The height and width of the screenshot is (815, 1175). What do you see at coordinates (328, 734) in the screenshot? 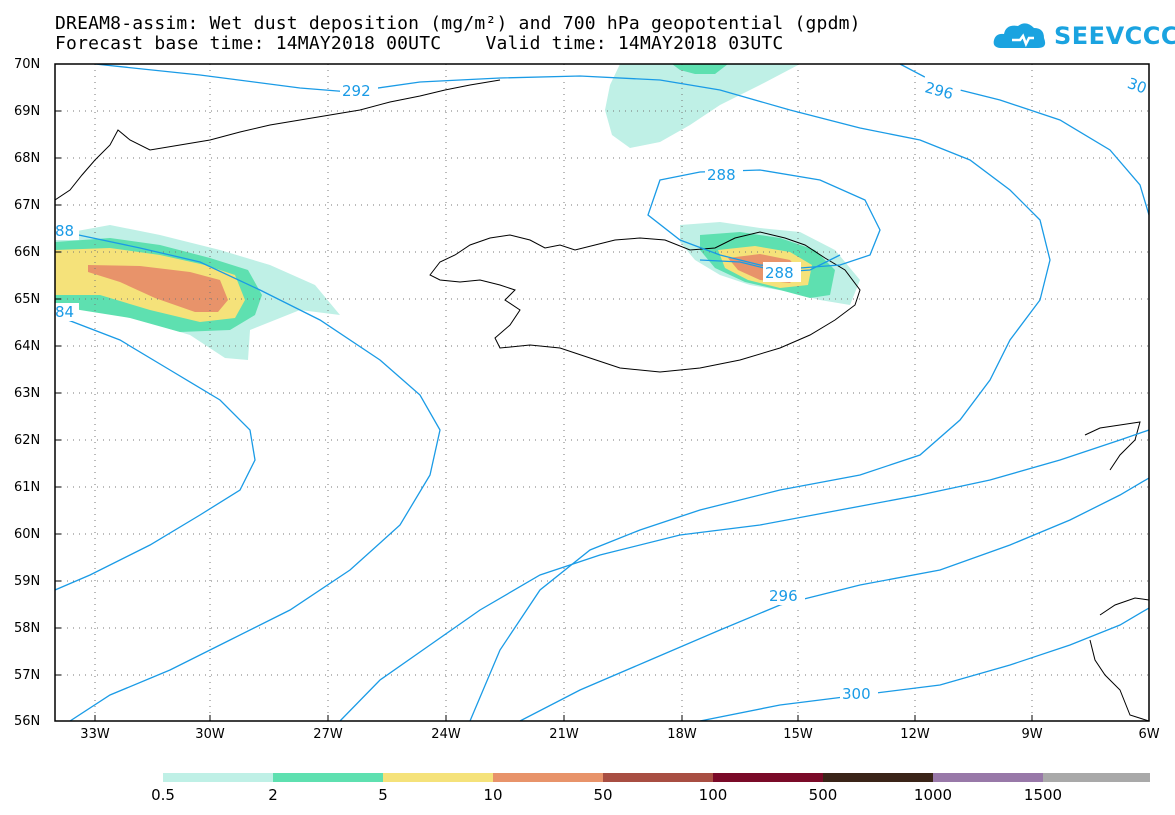
I see `lon-label: 27W` at bounding box center [328, 734].